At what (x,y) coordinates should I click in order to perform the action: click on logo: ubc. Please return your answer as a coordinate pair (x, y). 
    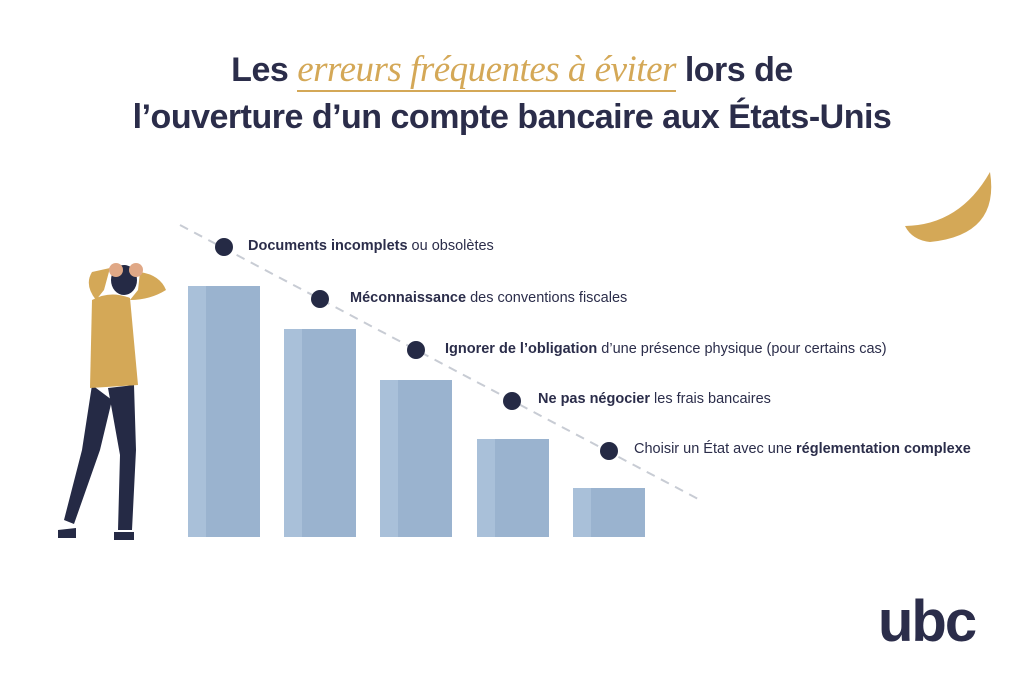
    Looking at the image, I should click on (927, 621).